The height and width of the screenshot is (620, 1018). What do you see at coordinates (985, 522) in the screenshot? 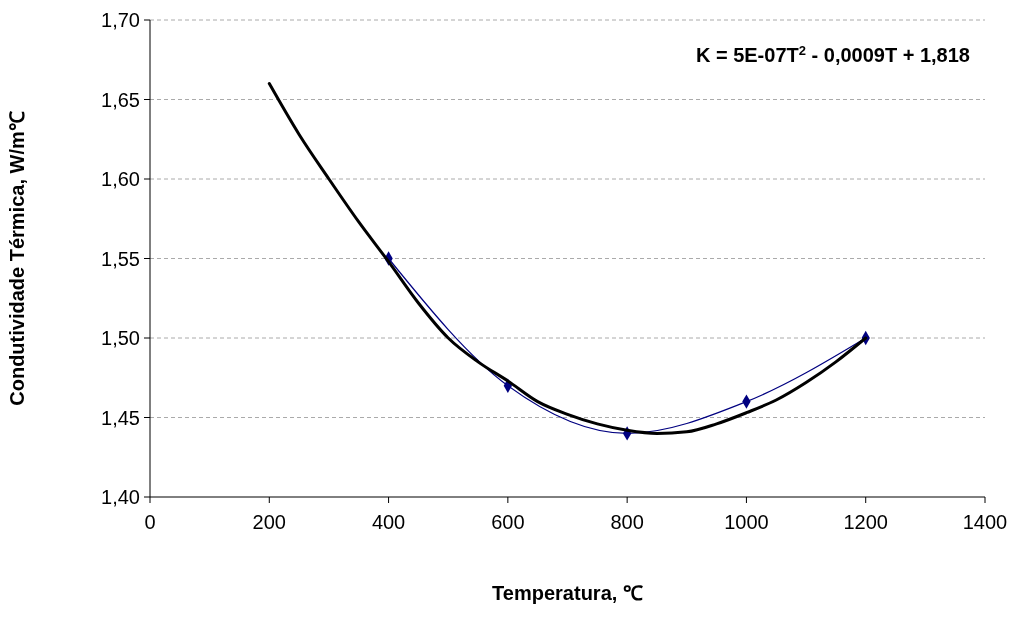
I see `x-tick-label: 1400` at bounding box center [985, 522].